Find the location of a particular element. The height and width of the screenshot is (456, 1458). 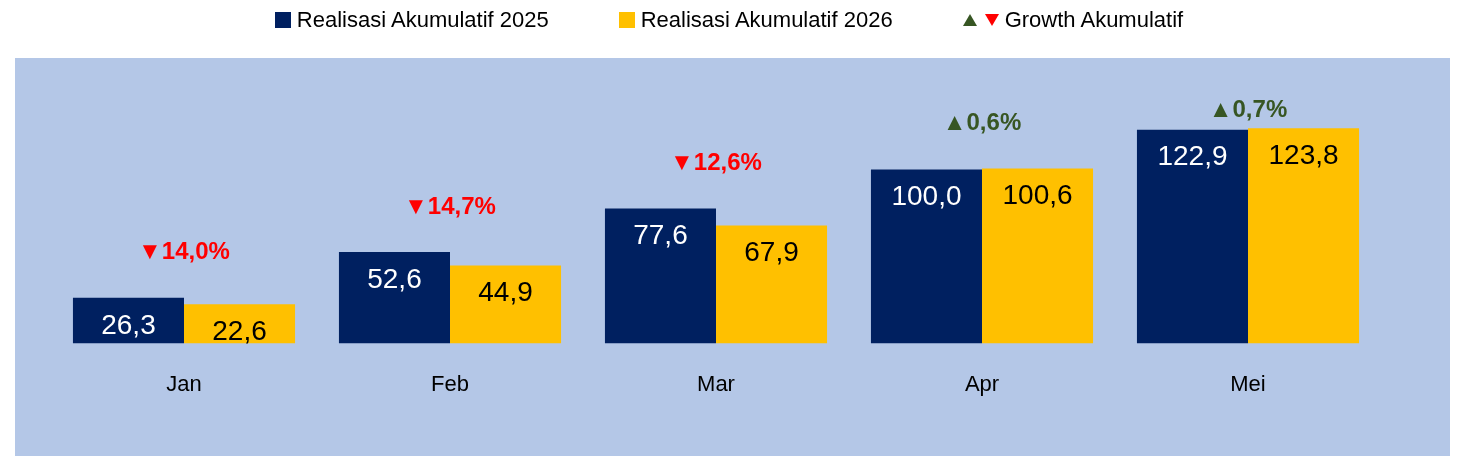

data-label: 77,6 is located at coordinates (660, 235).